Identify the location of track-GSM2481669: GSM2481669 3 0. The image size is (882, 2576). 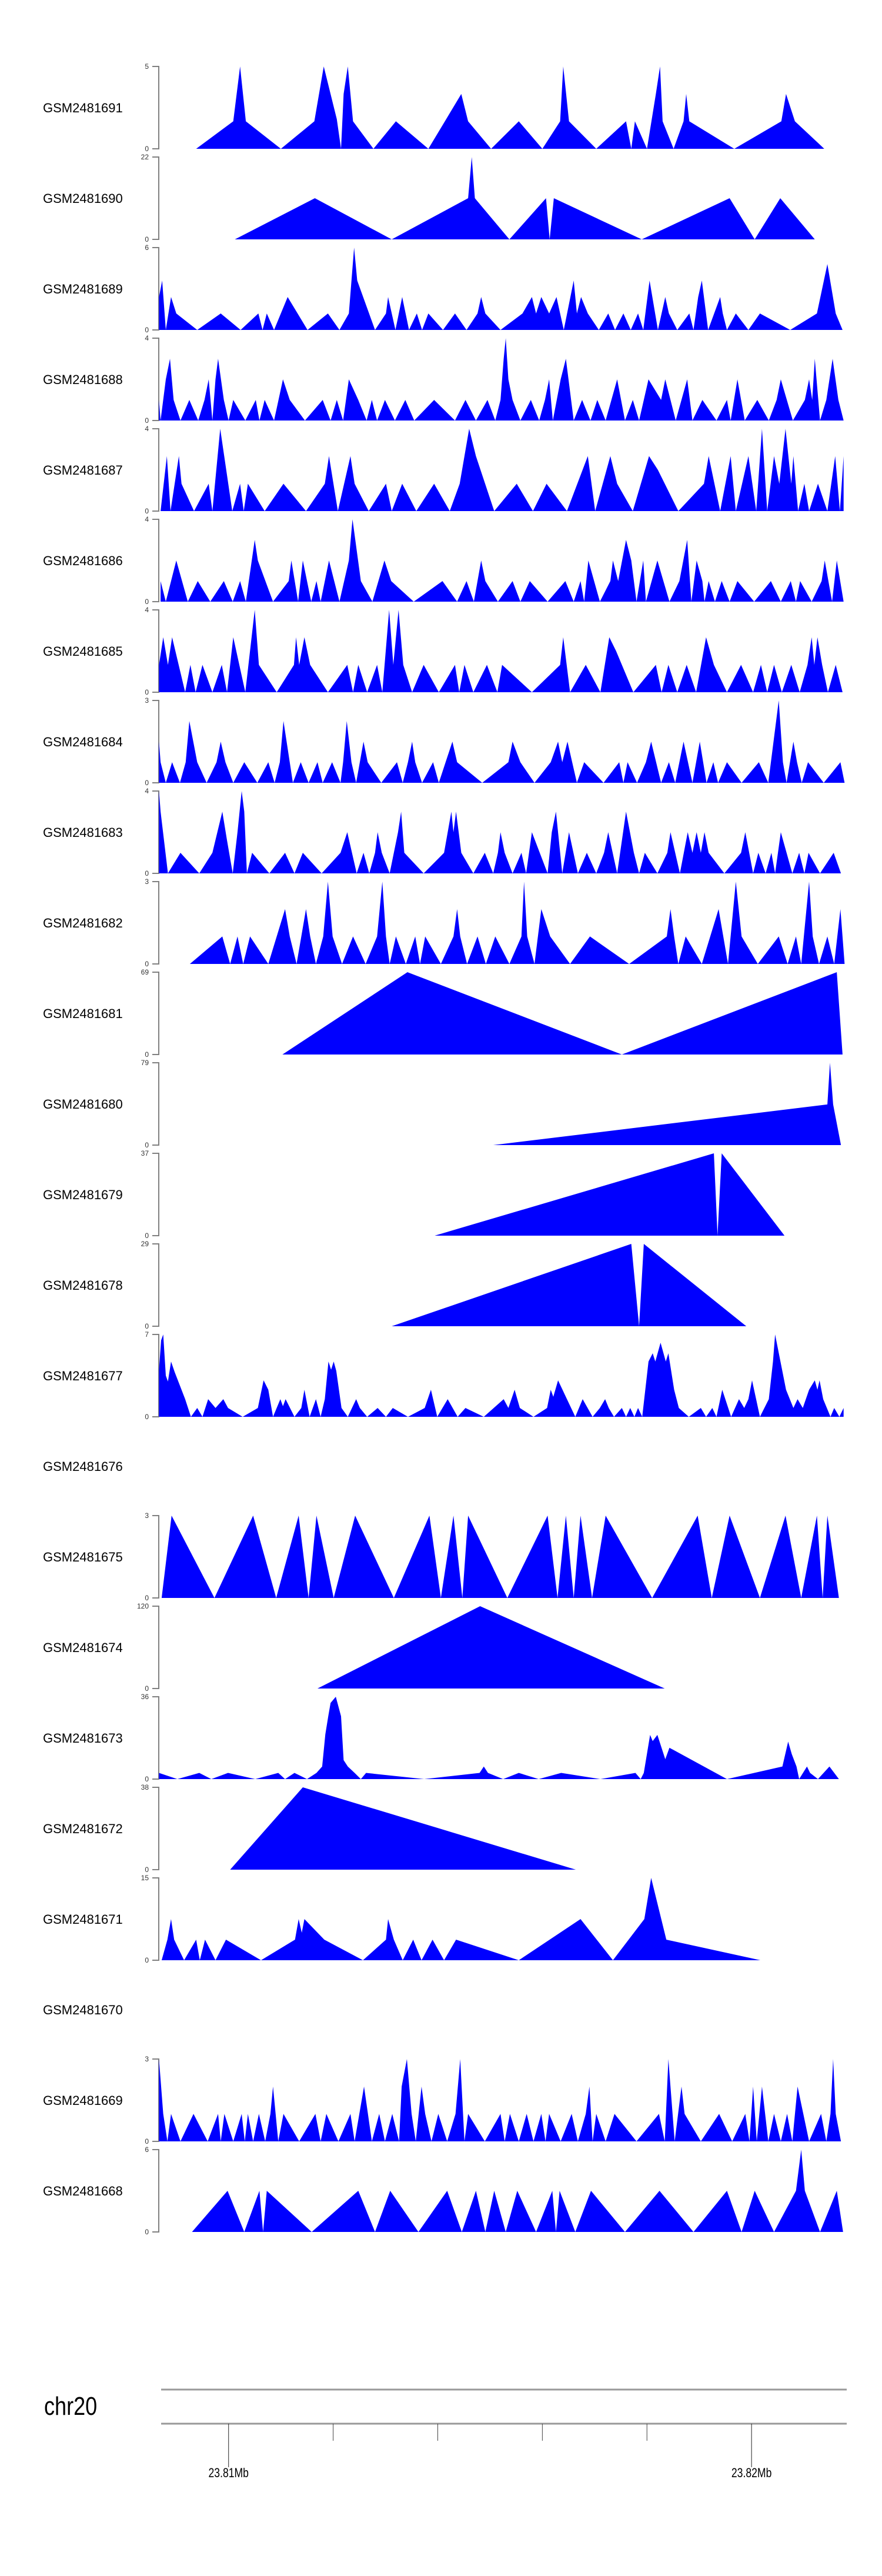
(442, 2100).